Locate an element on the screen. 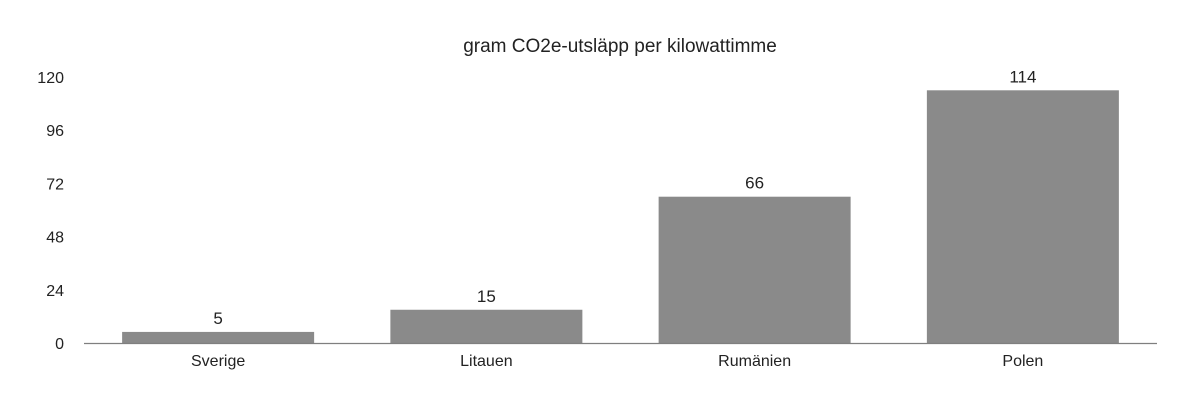  y-axis: 0 24 48 72 96 120 is located at coordinates (50, 211).